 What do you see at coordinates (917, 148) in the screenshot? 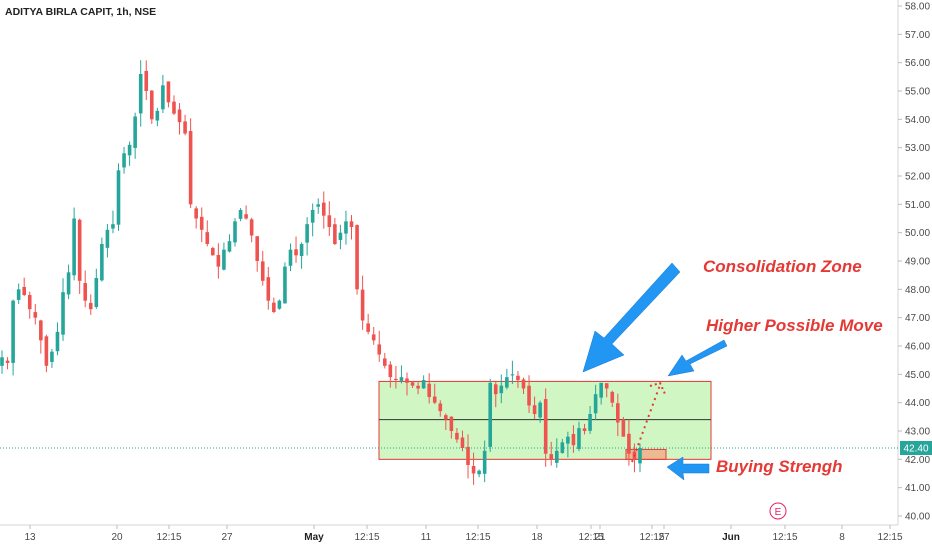
I see `price-tick-label: 53.00` at bounding box center [917, 148].